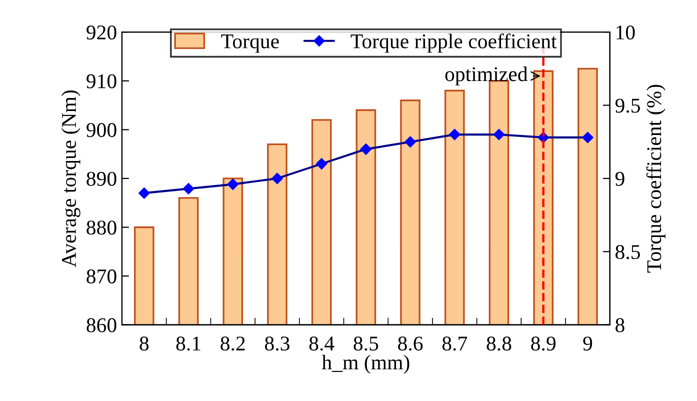 This screenshot has width=697, height=401. I want to click on x-tick-label: 8.6, so click(410, 343).